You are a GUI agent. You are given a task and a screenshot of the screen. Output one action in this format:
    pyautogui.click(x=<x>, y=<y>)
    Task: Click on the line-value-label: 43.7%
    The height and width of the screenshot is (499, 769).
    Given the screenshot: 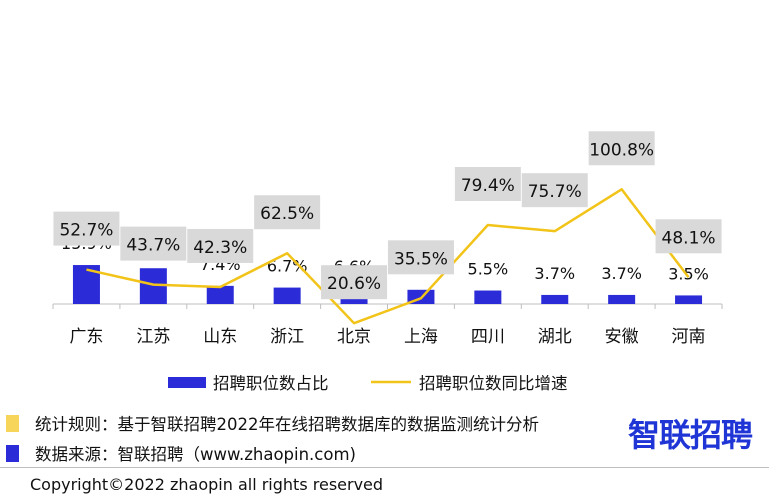 What is the action you would take?
    pyautogui.click(x=153, y=246)
    